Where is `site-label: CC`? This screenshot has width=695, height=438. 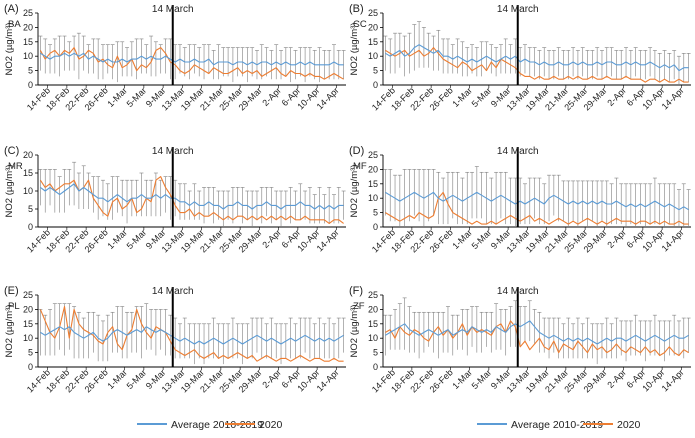 site-label: CC is located at coordinates (360, 24).